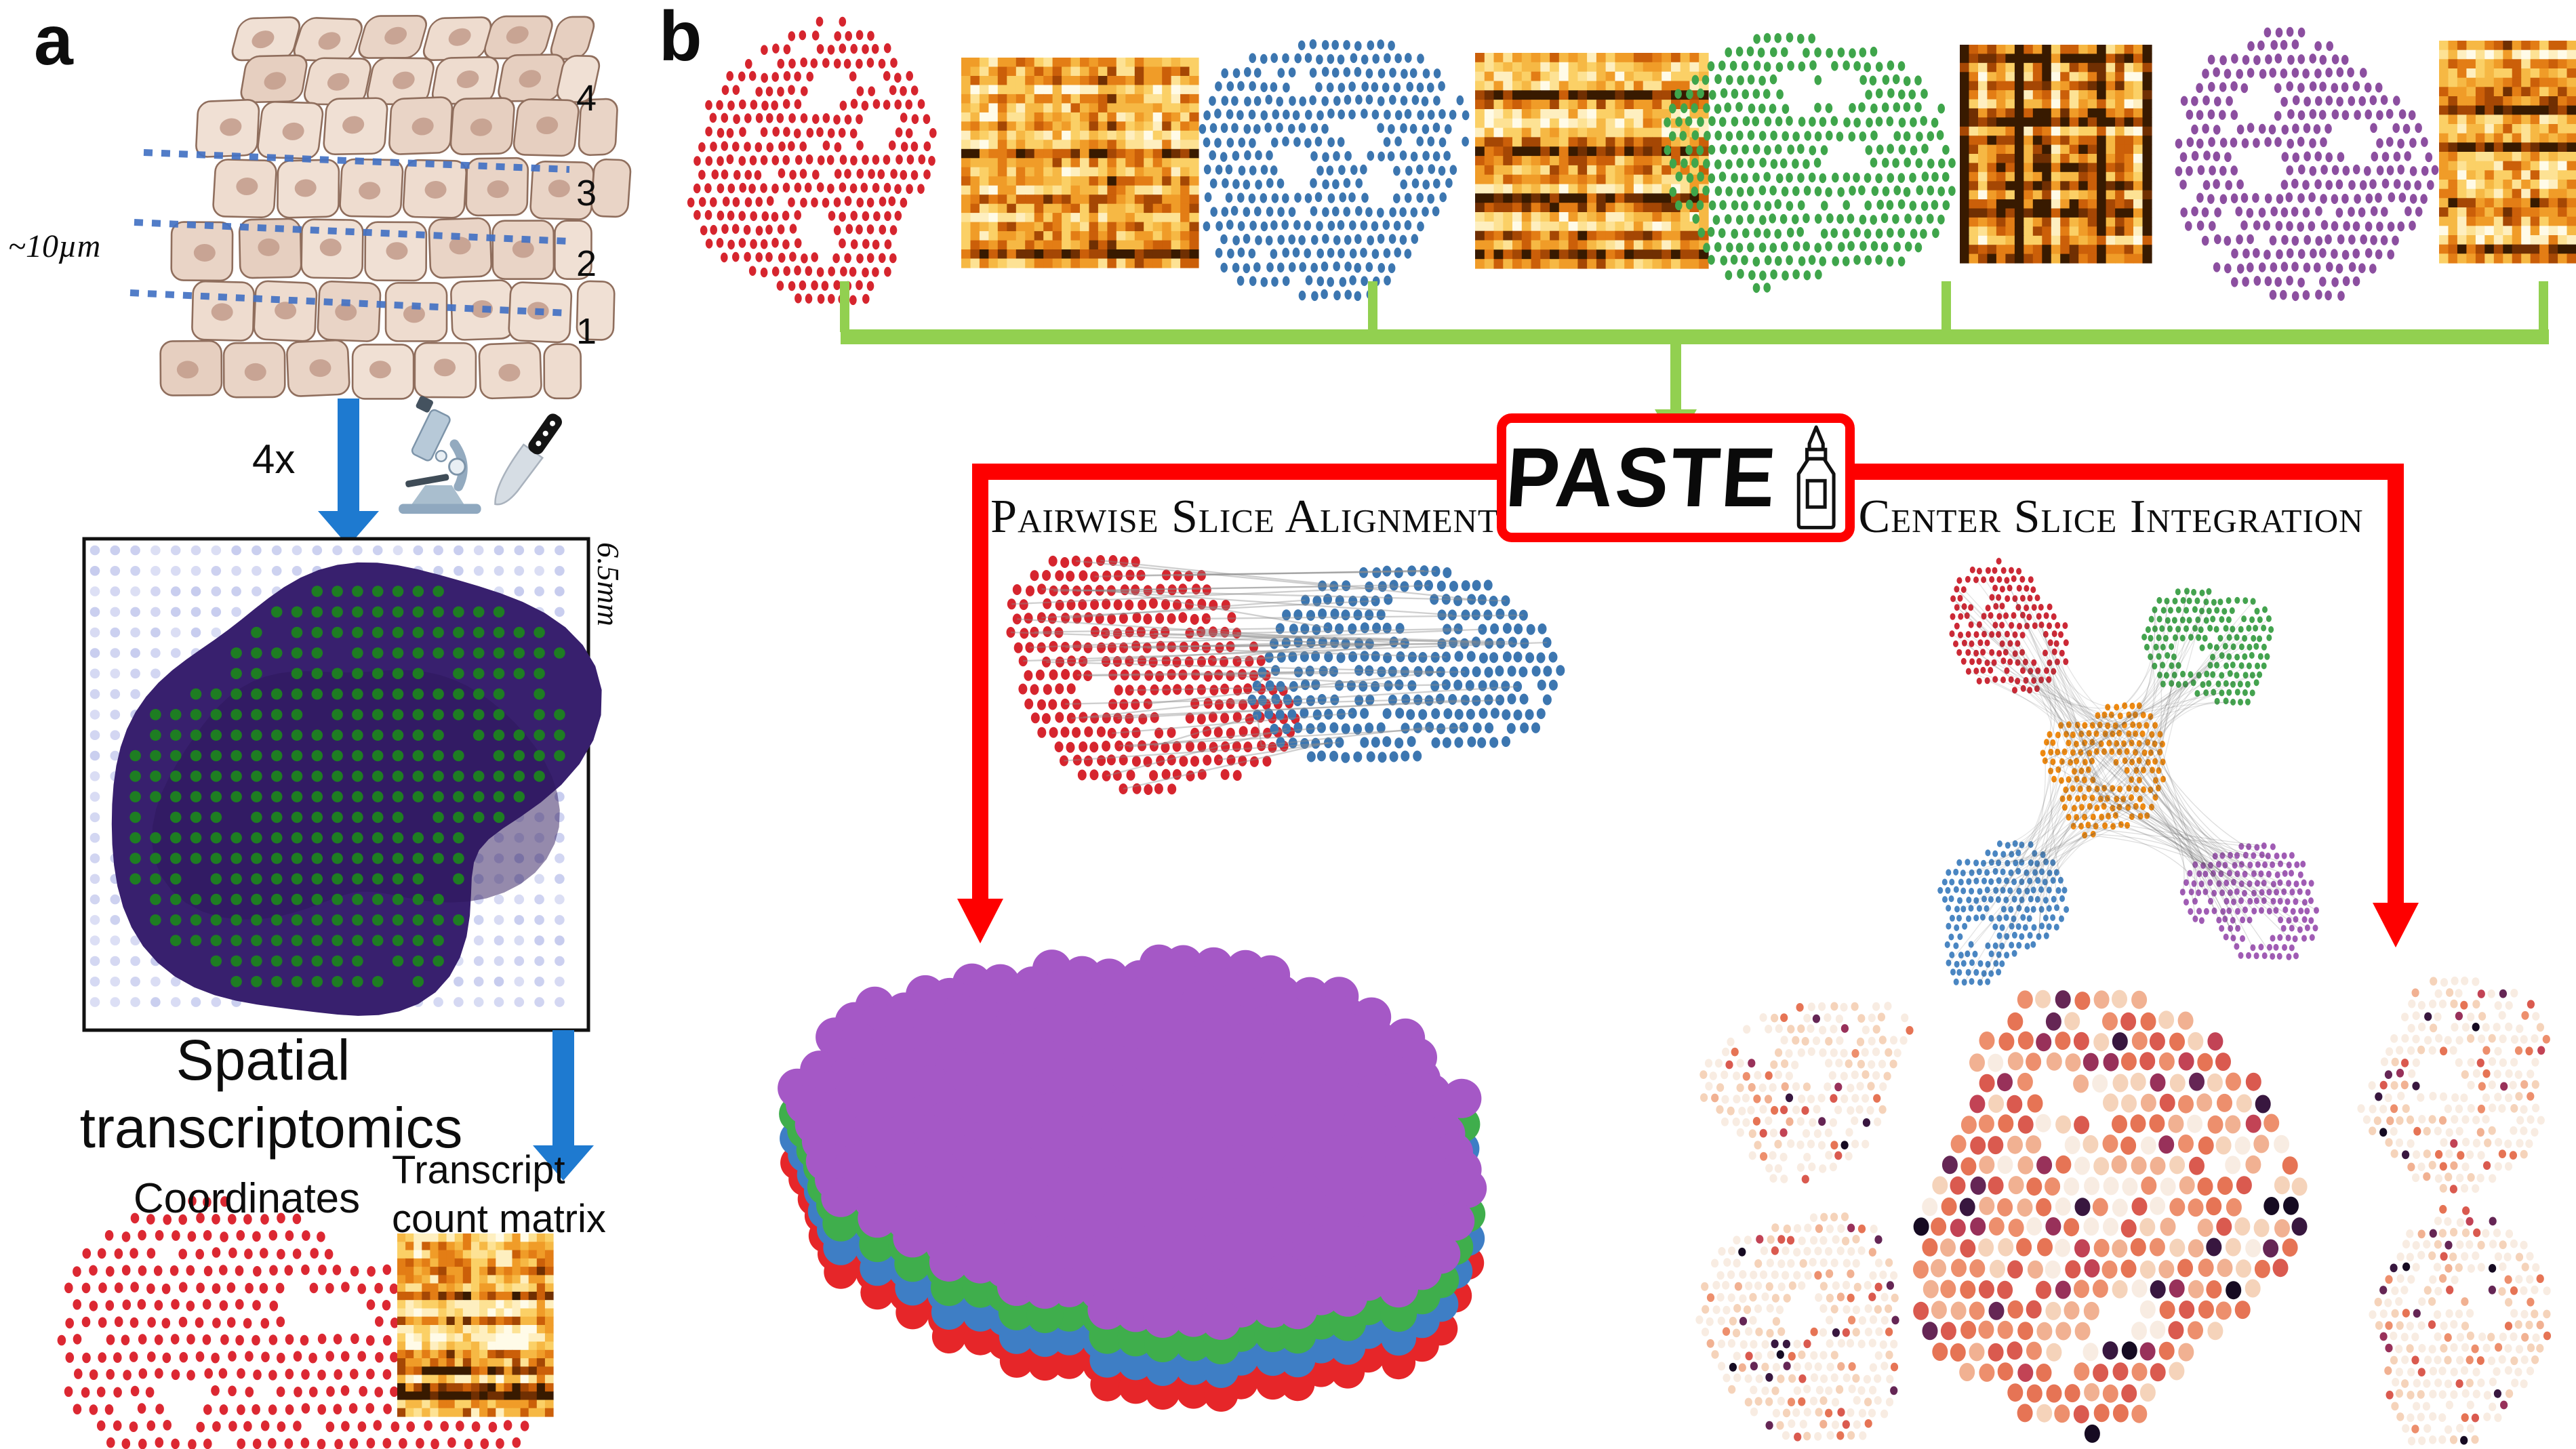 The height and width of the screenshot is (1449, 2576). I want to click on coordinates-label: Coordinates, so click(247, 1198).